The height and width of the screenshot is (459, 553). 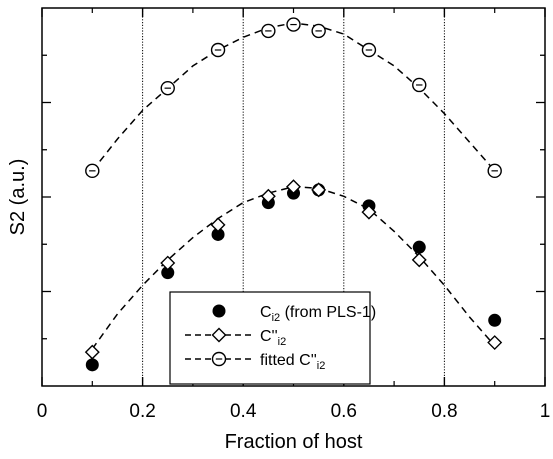 I want to click on legend-box, so click(x=270, y=338).